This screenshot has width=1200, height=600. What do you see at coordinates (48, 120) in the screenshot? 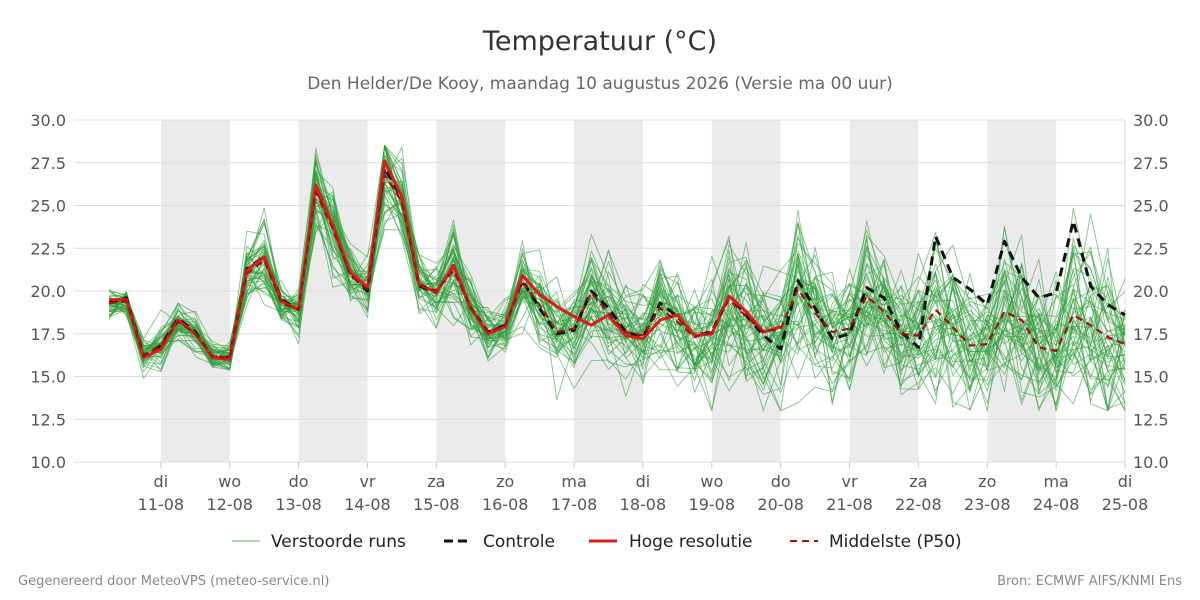
I see `y-tick-label-left: 30.0` at bounding box center [48, 120].